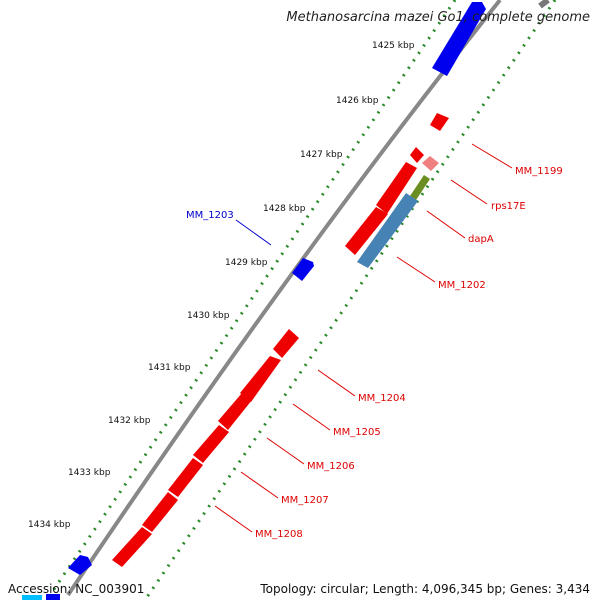 This screenshot has height=600, width=600. I want to click on feature-bar-steelblue, so click(387, 230).